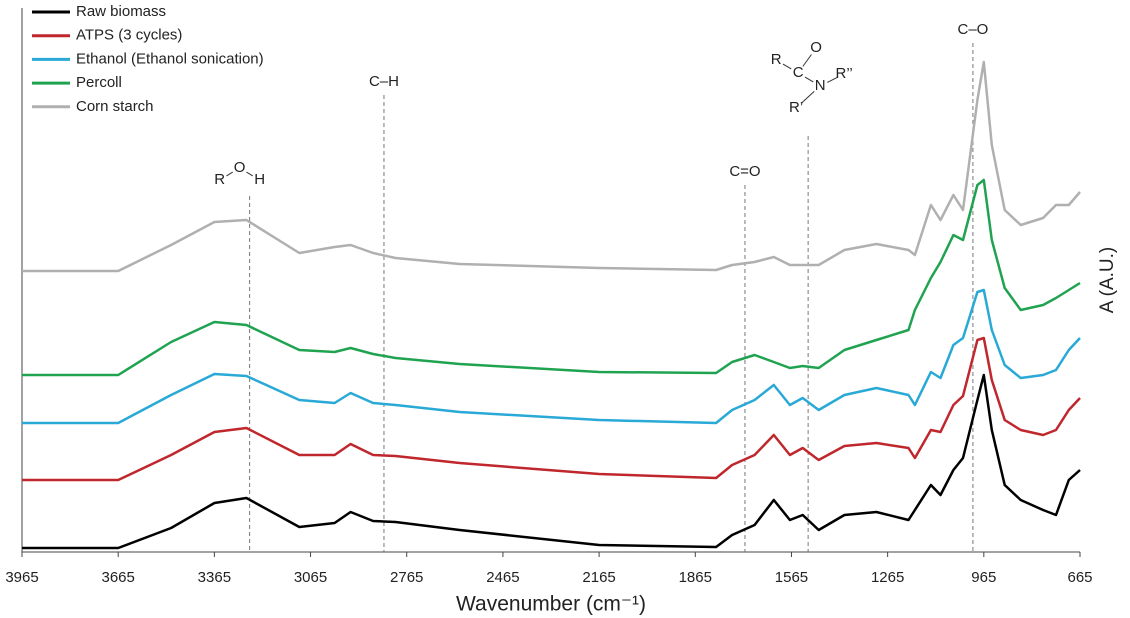 The image size is (1130, 618). I want to click on x-tick-label: 2765, so click(406, 577).